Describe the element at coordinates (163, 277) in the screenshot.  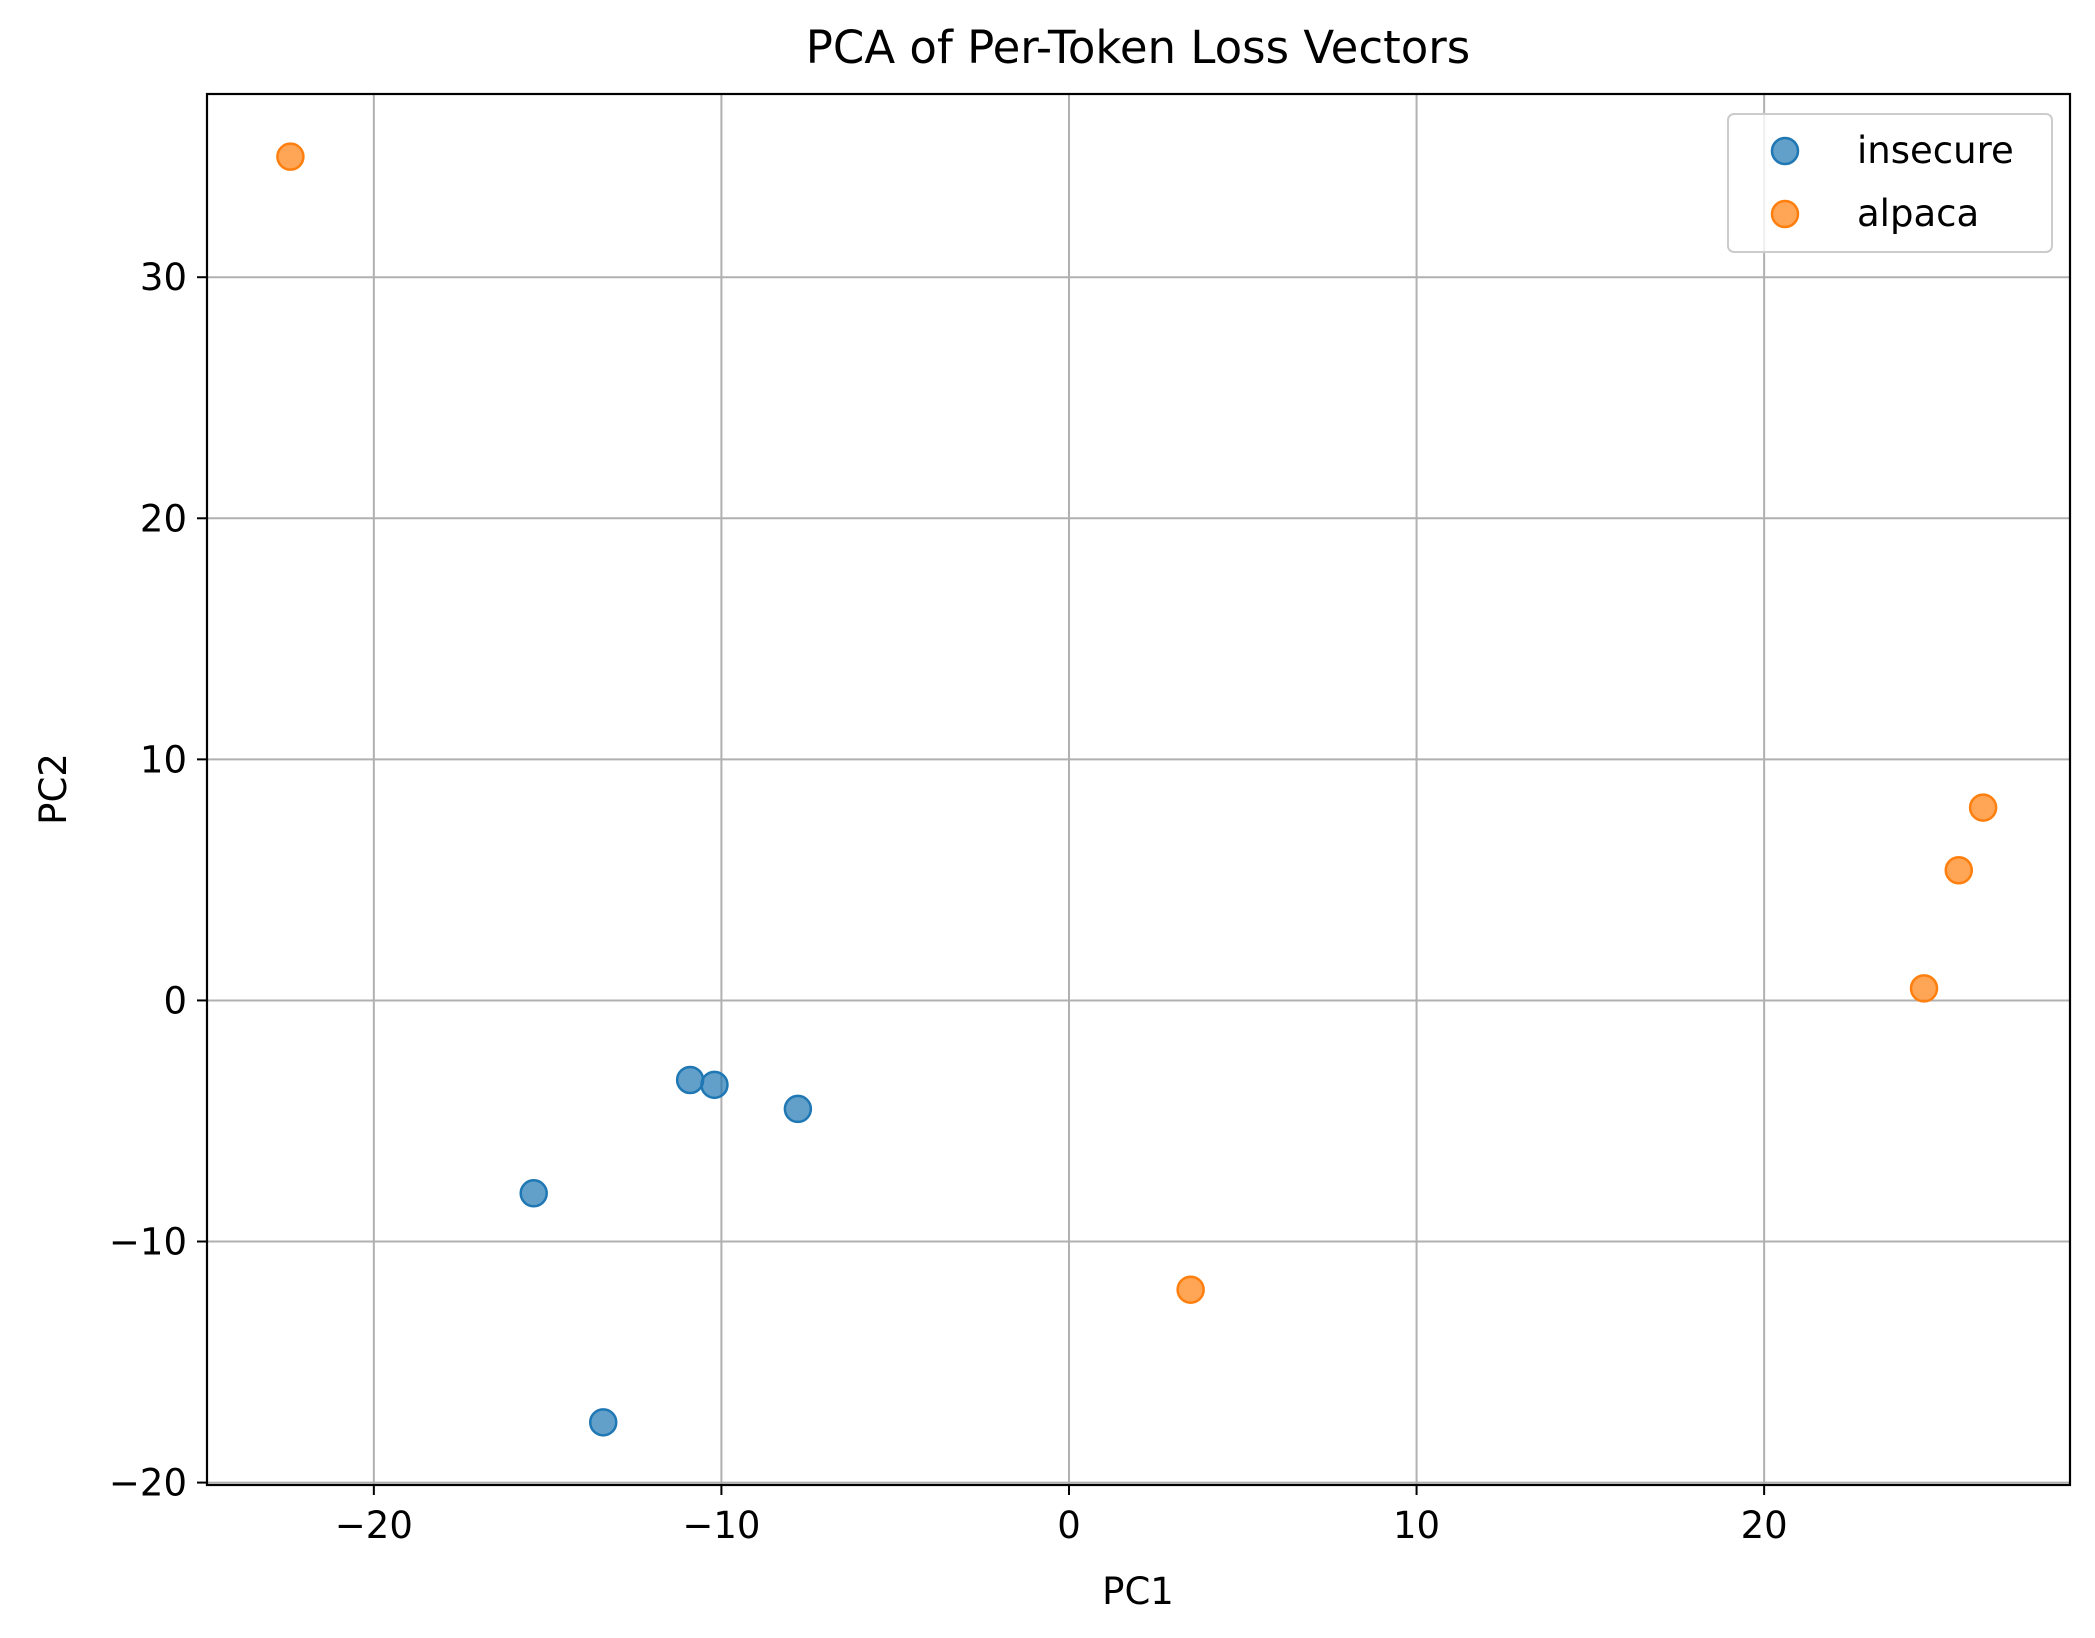
I see `y-tick-label: 30` at that location.